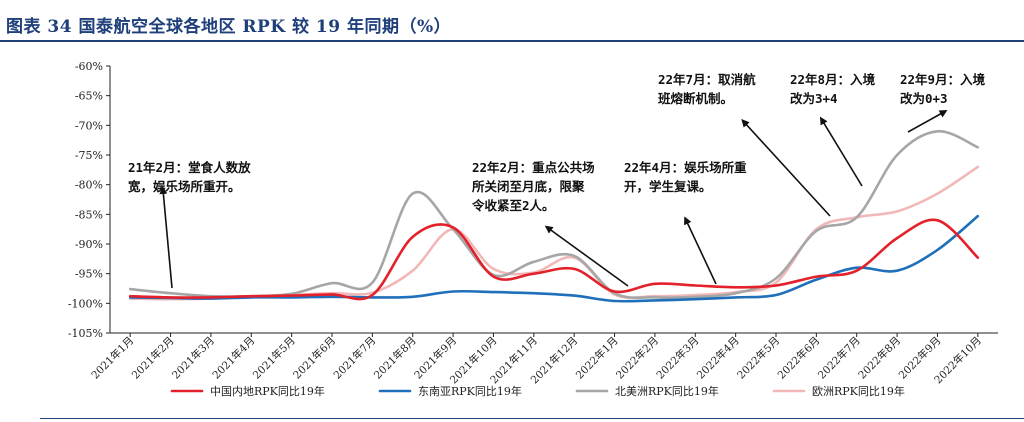  What do you see at coordinates (85, 303) in the screenshot?
I see `y-tick-label: -100%` at bounding box center [85, 303].